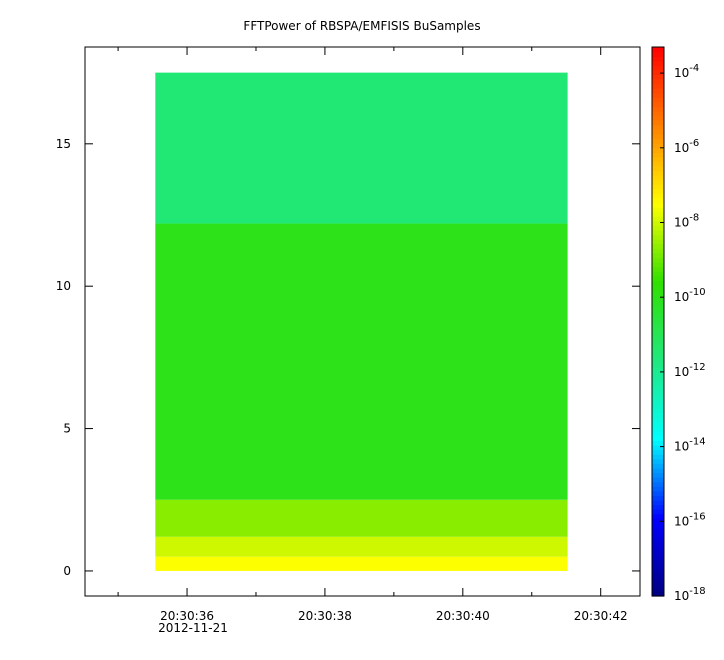  What do you see at coordinates (361, 26) in the screenshot?
I see `chart-title: FFTPower of RBSPA/EMFISIS BuSamples` at bounding box center [361, 26].